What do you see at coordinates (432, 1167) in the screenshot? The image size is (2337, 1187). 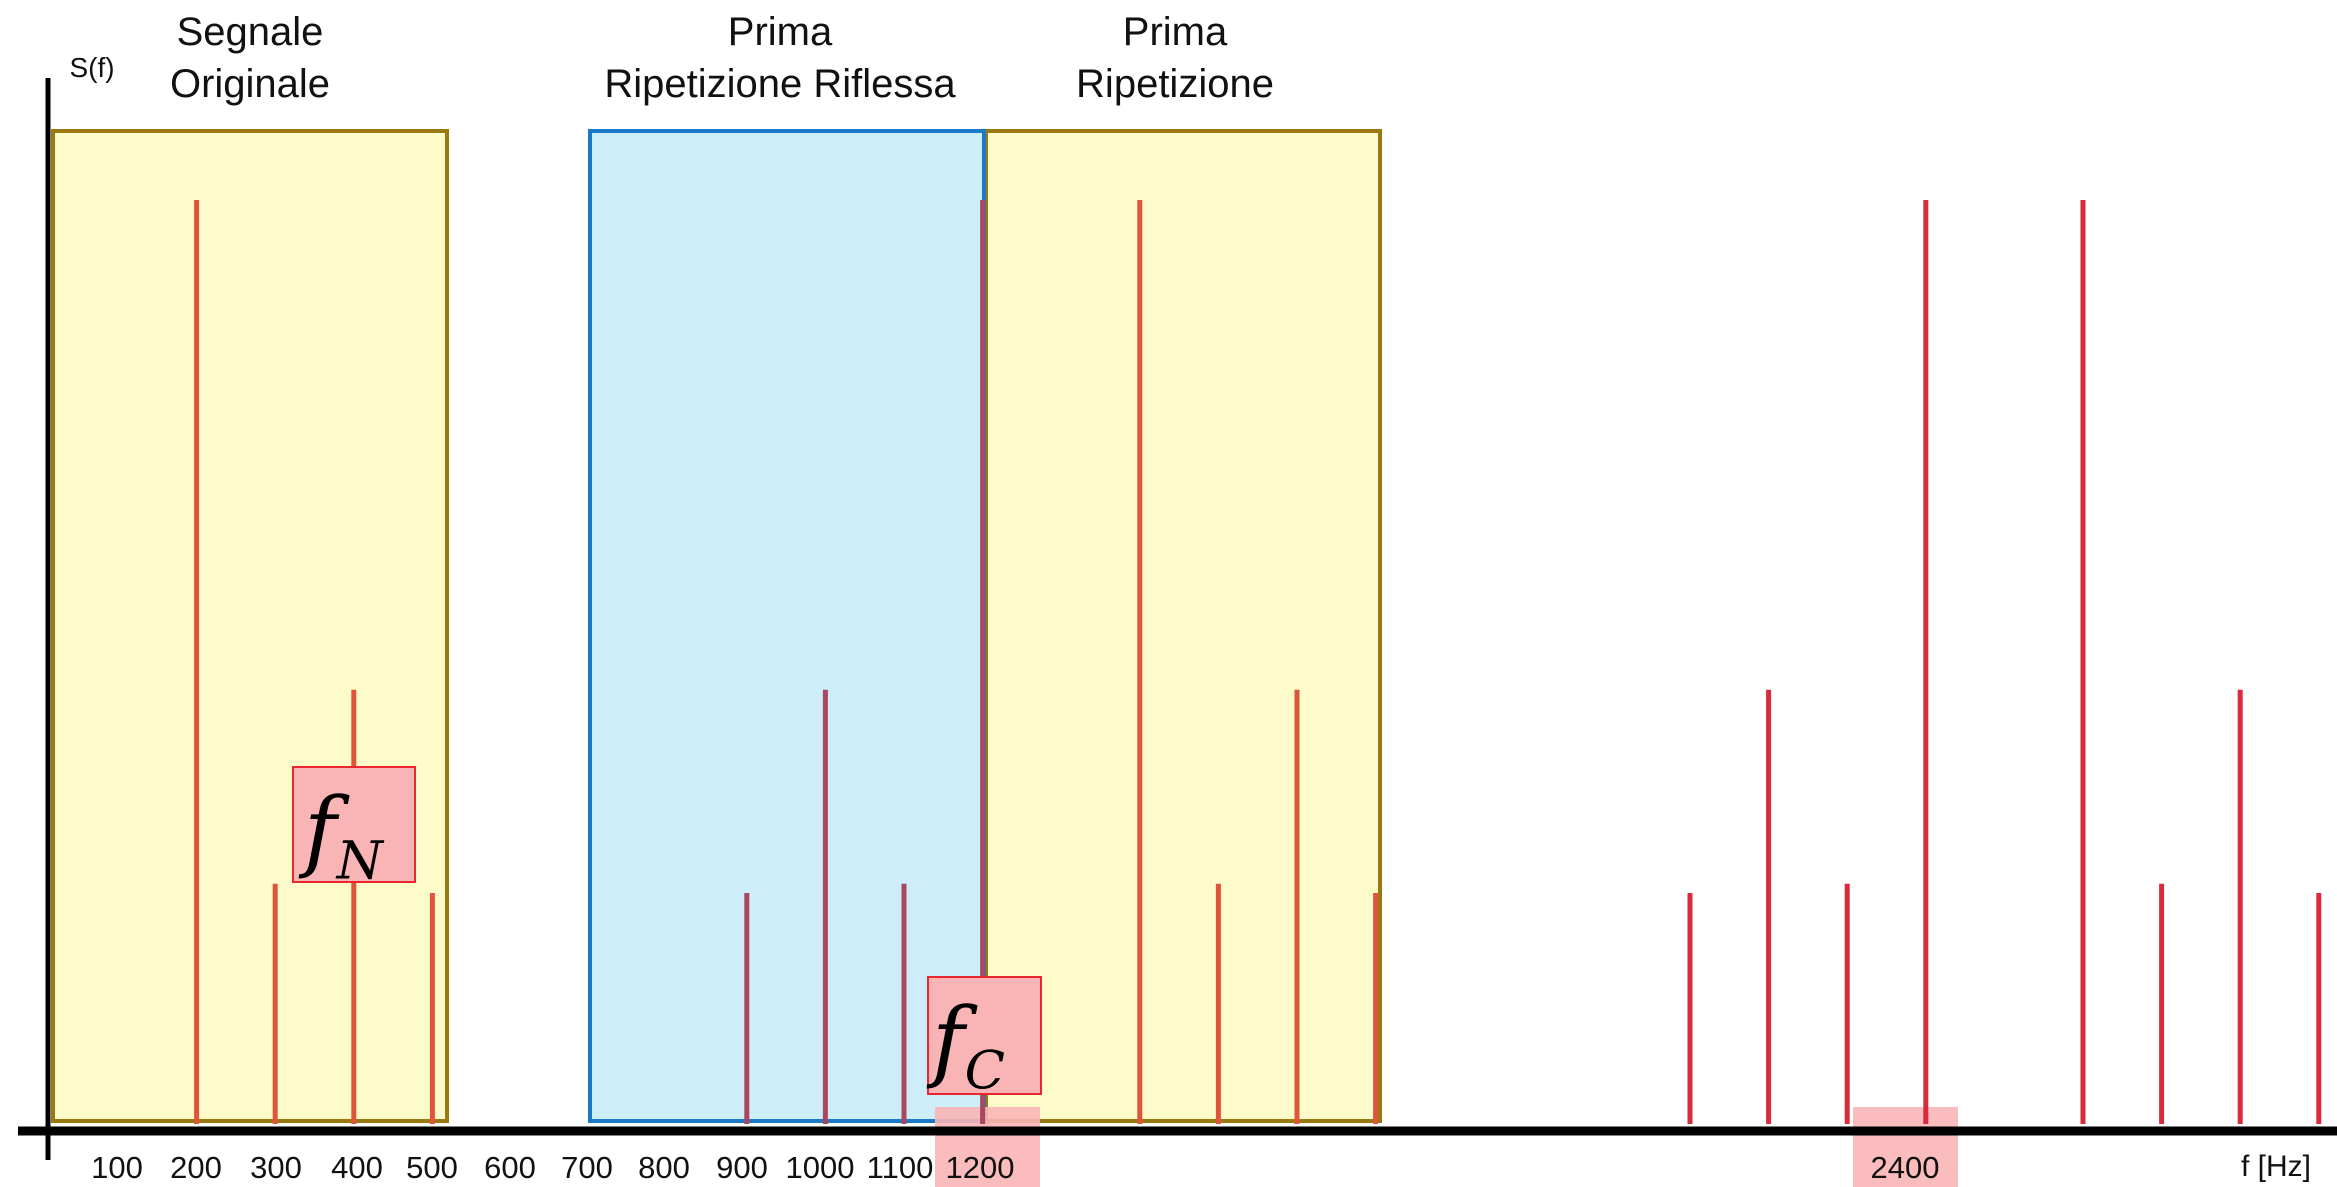 I see `x-tick-label: 500` at bounding box center [432, 1167].